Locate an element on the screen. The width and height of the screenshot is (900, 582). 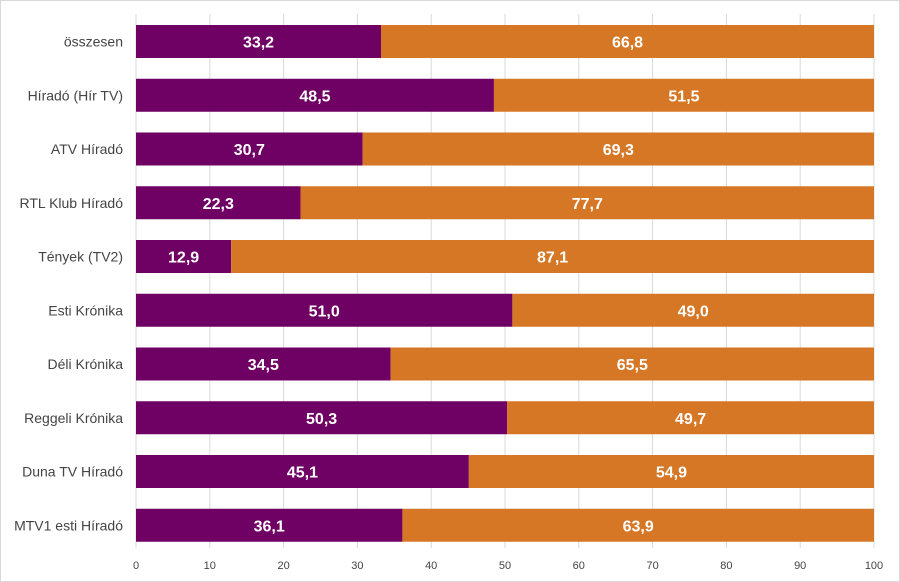
data-label: 12,9 is located at coordinates (183, 258).